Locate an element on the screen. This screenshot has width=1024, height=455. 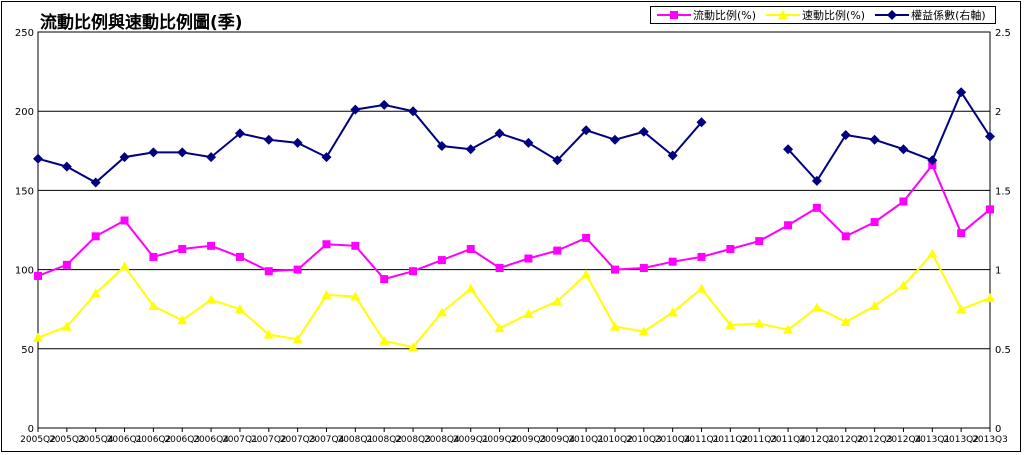
x-tick-label: 2006Q1 is located at coordinates (125, 440).